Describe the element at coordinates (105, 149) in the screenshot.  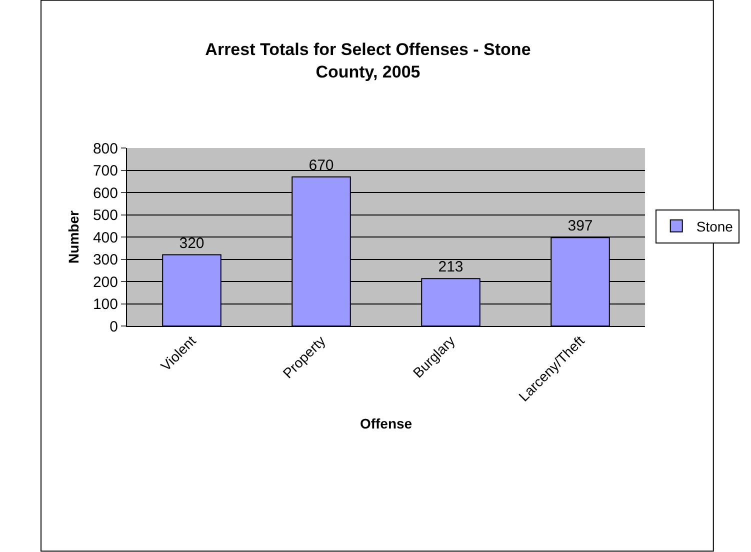
I see `y-tick-label: 800` at that location.